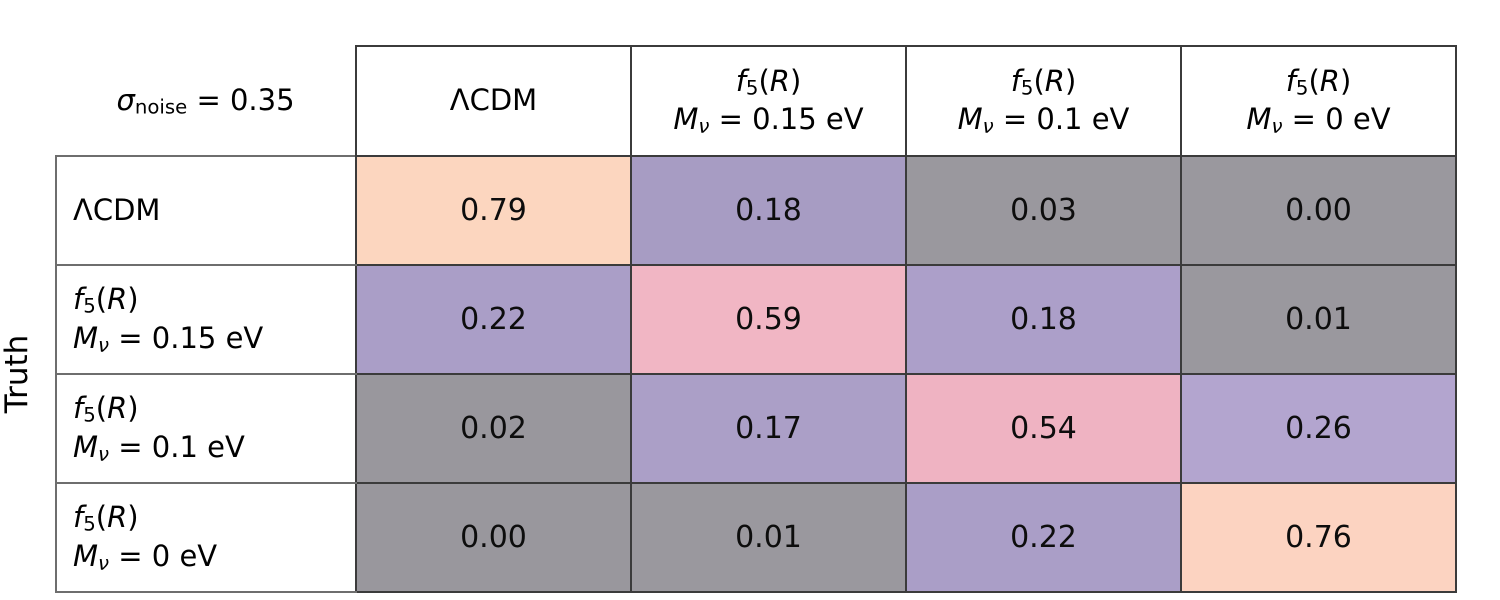 The image size is (1500, 600). What do you see at coordinates (768, 101) in the screenshot?
I see `column-header-f5r-015ev: f5(R) Mν = 0.15 eV` at bounding box center [768, 101].